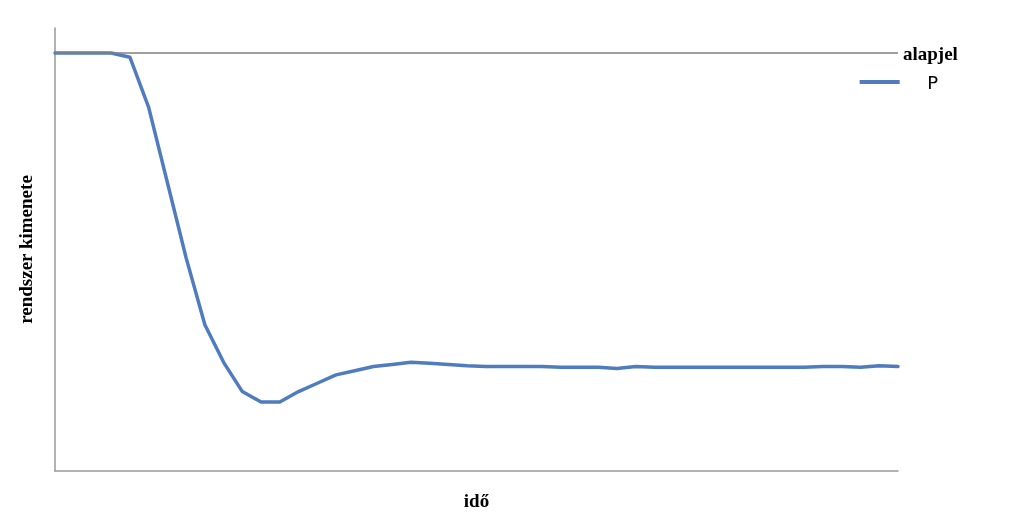  Describe the element at coordinates (476, 500) in the screenshot. I see `x-axis-title: idő` at that location.